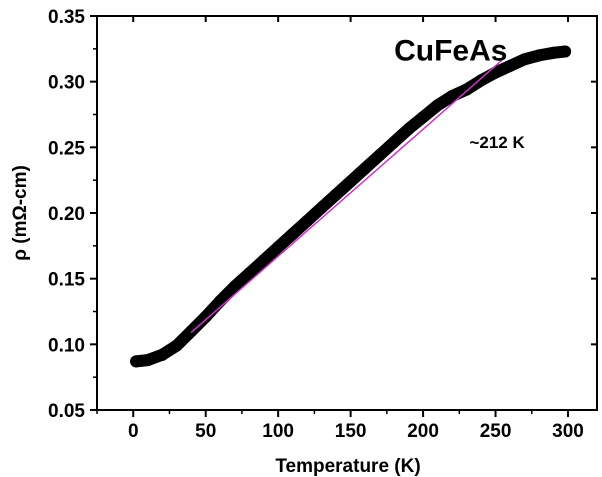  What do you see at coordinates (278, 431) in the screenshot?
I see `x-tick-label: 100` at bounding box center [278, 431].